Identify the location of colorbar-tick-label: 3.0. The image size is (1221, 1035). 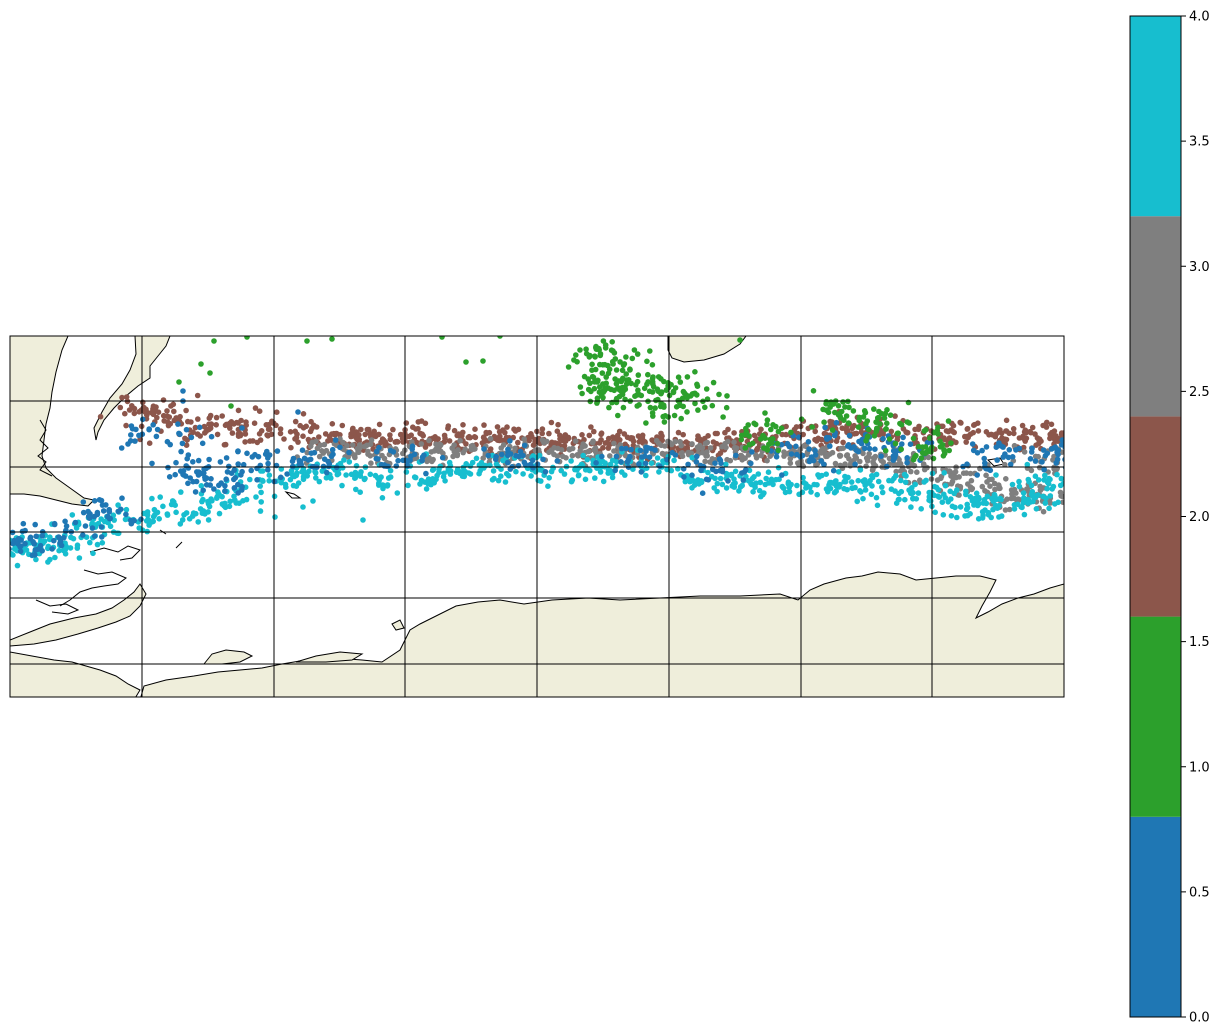
(1199, 267).